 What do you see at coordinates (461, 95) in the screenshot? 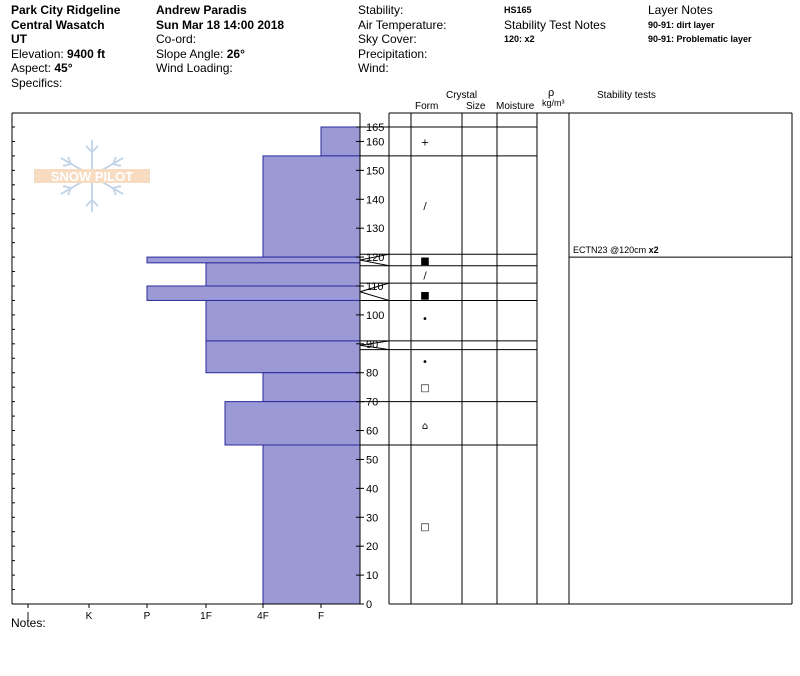
I see `crystal-header: Crystal` at bounding box center [461, 95].